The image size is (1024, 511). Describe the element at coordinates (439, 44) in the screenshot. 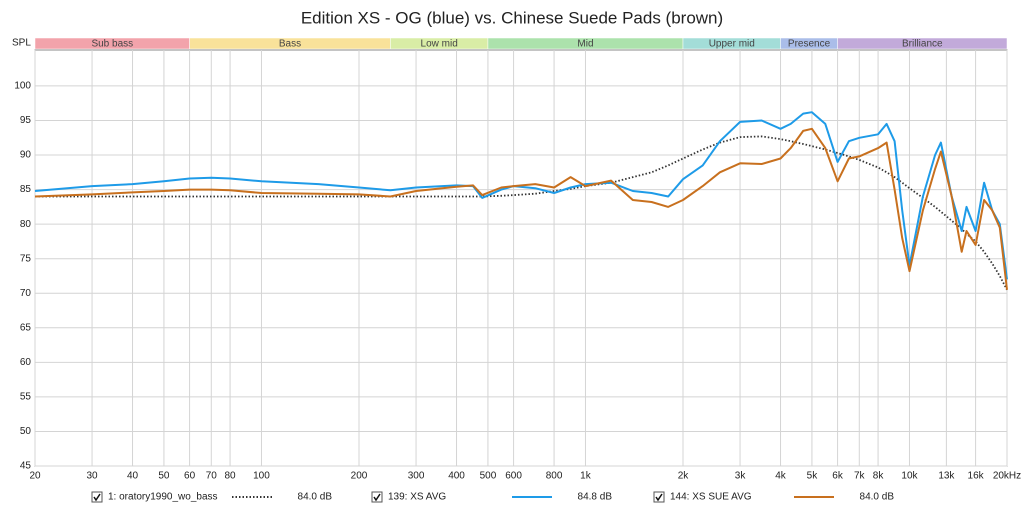

I see `band-label: Low mid` at that location.